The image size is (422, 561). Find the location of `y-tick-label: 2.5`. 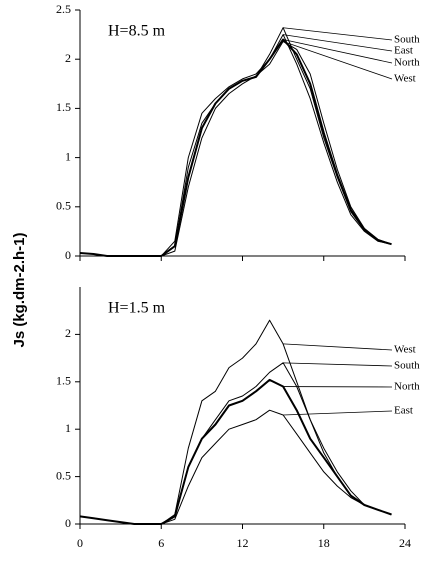

y-tick-label: 2.5 is located at coordinates (63, 9).